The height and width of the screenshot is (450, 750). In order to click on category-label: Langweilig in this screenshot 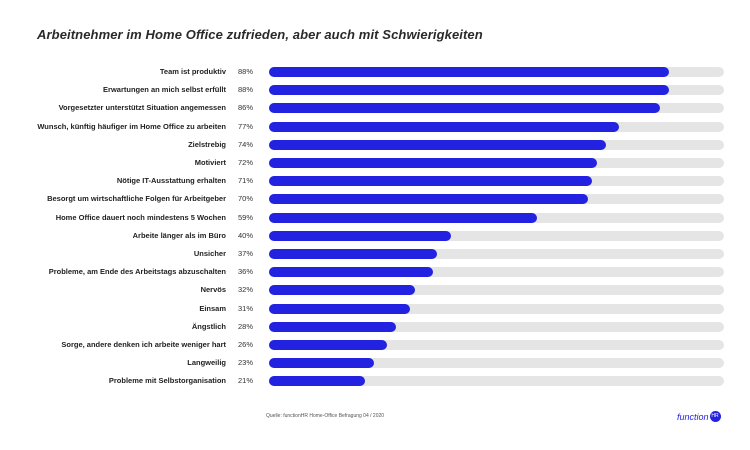, I will do `click(206, 363)`.